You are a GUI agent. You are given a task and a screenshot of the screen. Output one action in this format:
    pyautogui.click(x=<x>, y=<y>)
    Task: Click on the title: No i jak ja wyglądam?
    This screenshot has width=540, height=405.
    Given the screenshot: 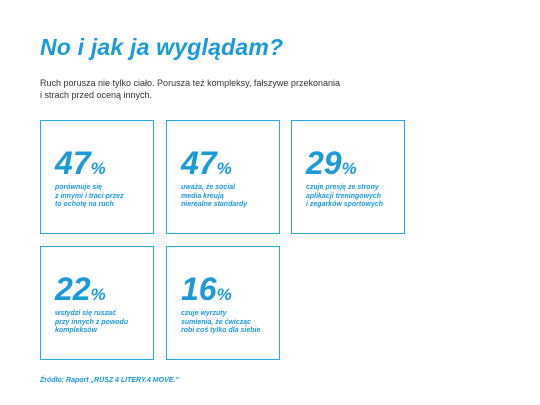 What is the action you would take?
    pyautogui.click(x=162, y=47)
    